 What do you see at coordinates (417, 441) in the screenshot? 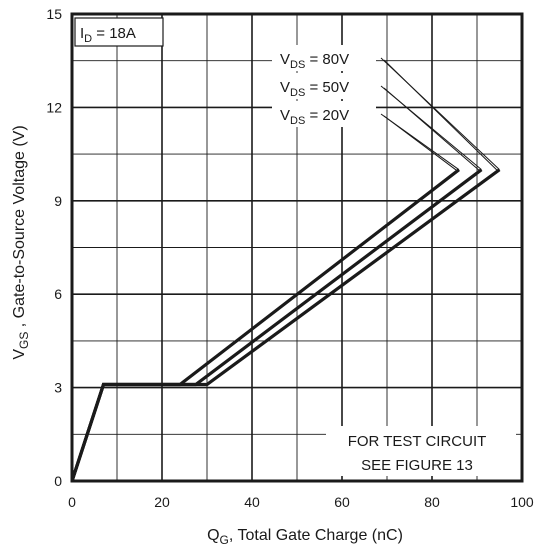
I see `note-line-1: FOR TEST CIRCUIT` at bounding box center [417, 441].